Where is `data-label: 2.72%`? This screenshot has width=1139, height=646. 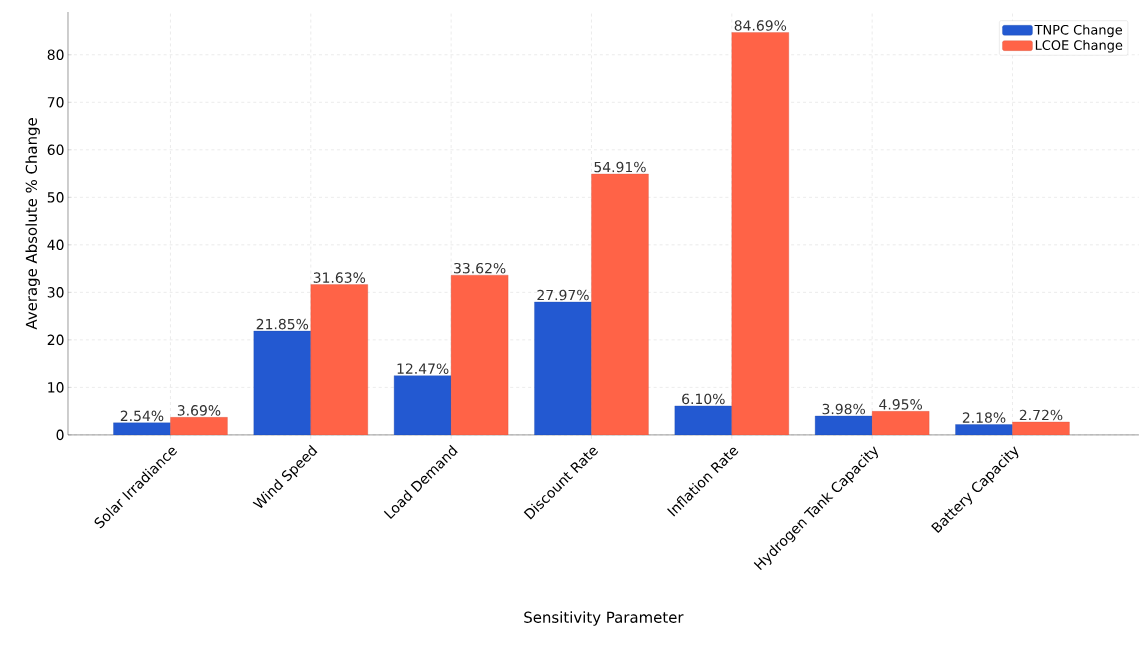
data-label: 2.72% is located at coordinates (1041, 415).